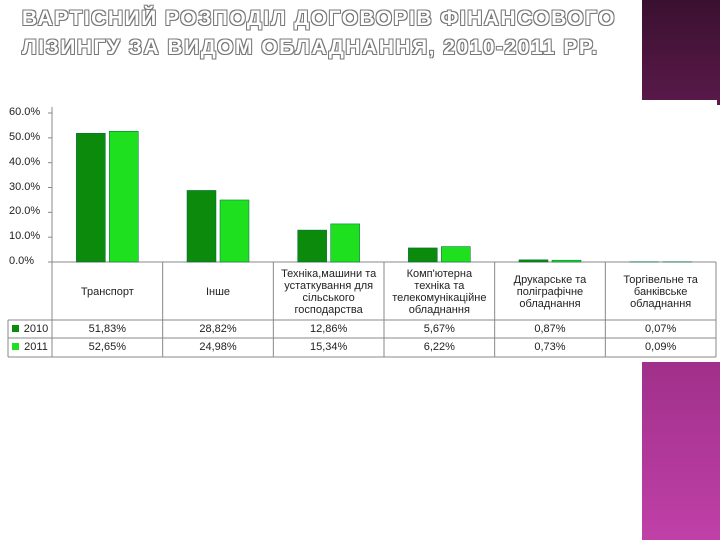 The height and width of the screenshot is (540, 720). Describe the element at coordinates (660, 292) in the screenshot. I see `category-label: Торгівельне та банківське обладнання` at that location.